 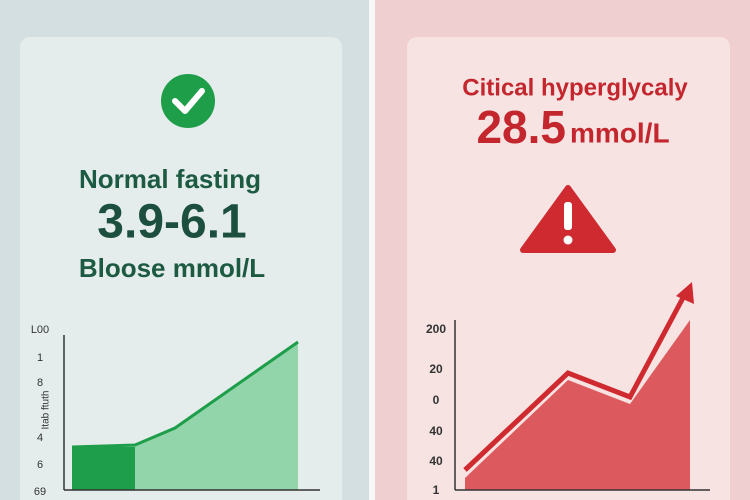 What do you see at coordinates (40, 465) in the screenshot?
I see `axis-label: 6` at bounding box center [40, 465].